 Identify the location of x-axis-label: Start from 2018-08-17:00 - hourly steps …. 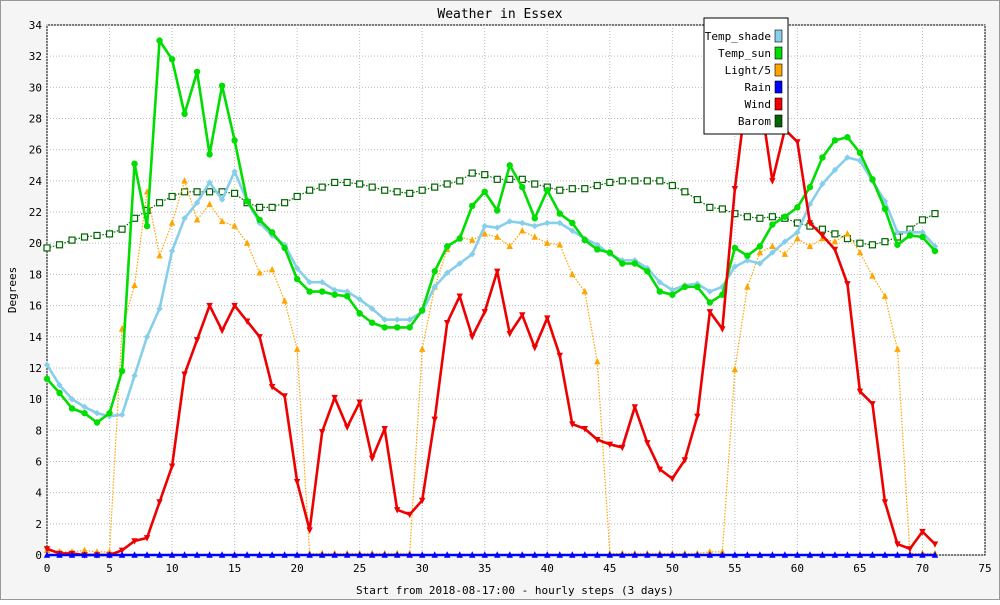
(515, 590).